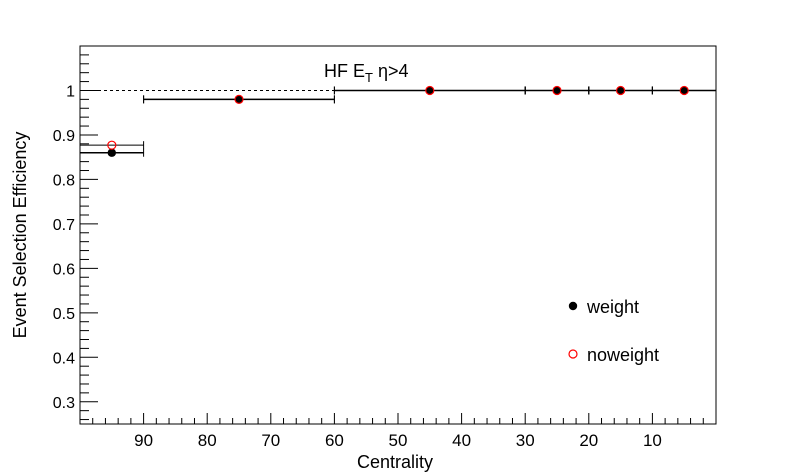  Describe the element at coordinates (369, 77) in the screenshot. I see `chart-title-subscript: T` at that location.